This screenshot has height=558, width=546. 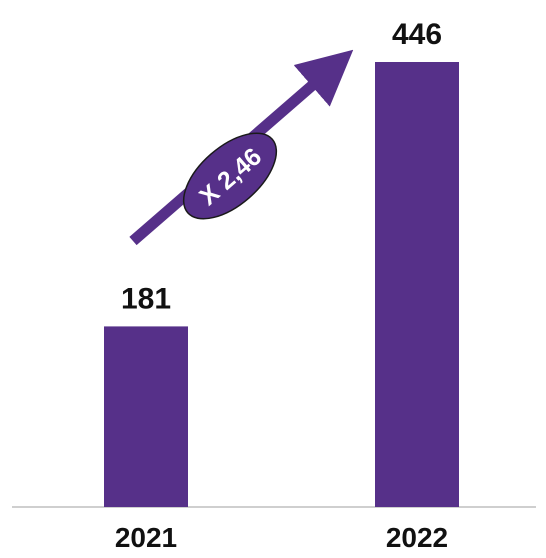 I want to click on x-tick-label-2021: 2021, so click(x=146, y=537).